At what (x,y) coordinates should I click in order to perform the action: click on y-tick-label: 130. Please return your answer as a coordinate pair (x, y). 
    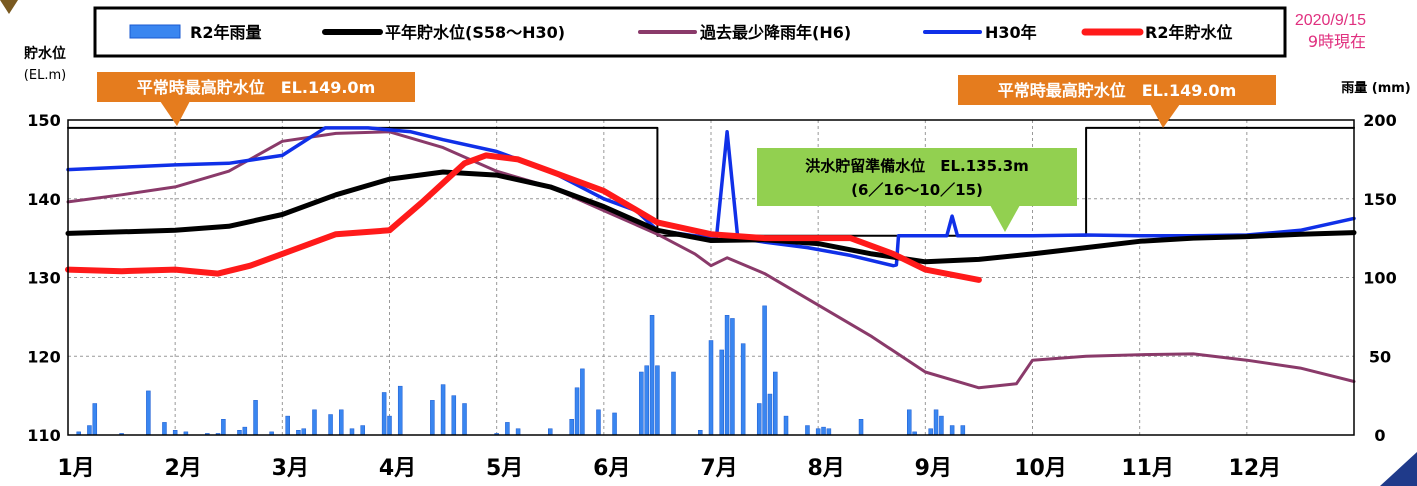
    Looking at the image, I should click on (43, 278).